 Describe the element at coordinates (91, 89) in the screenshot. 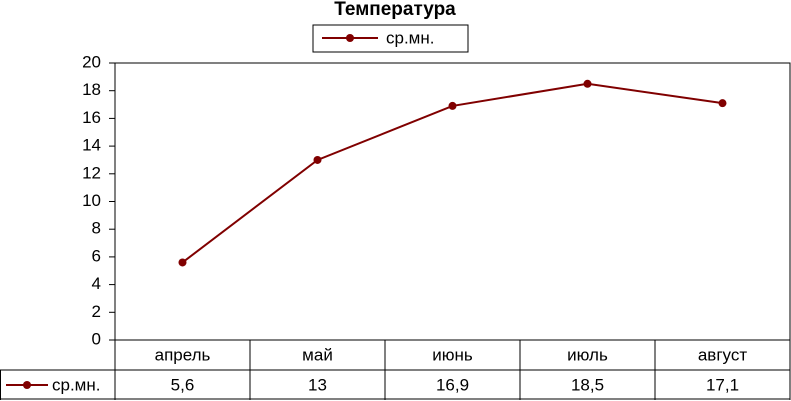

I see `y-tick-label: 18` at that location.